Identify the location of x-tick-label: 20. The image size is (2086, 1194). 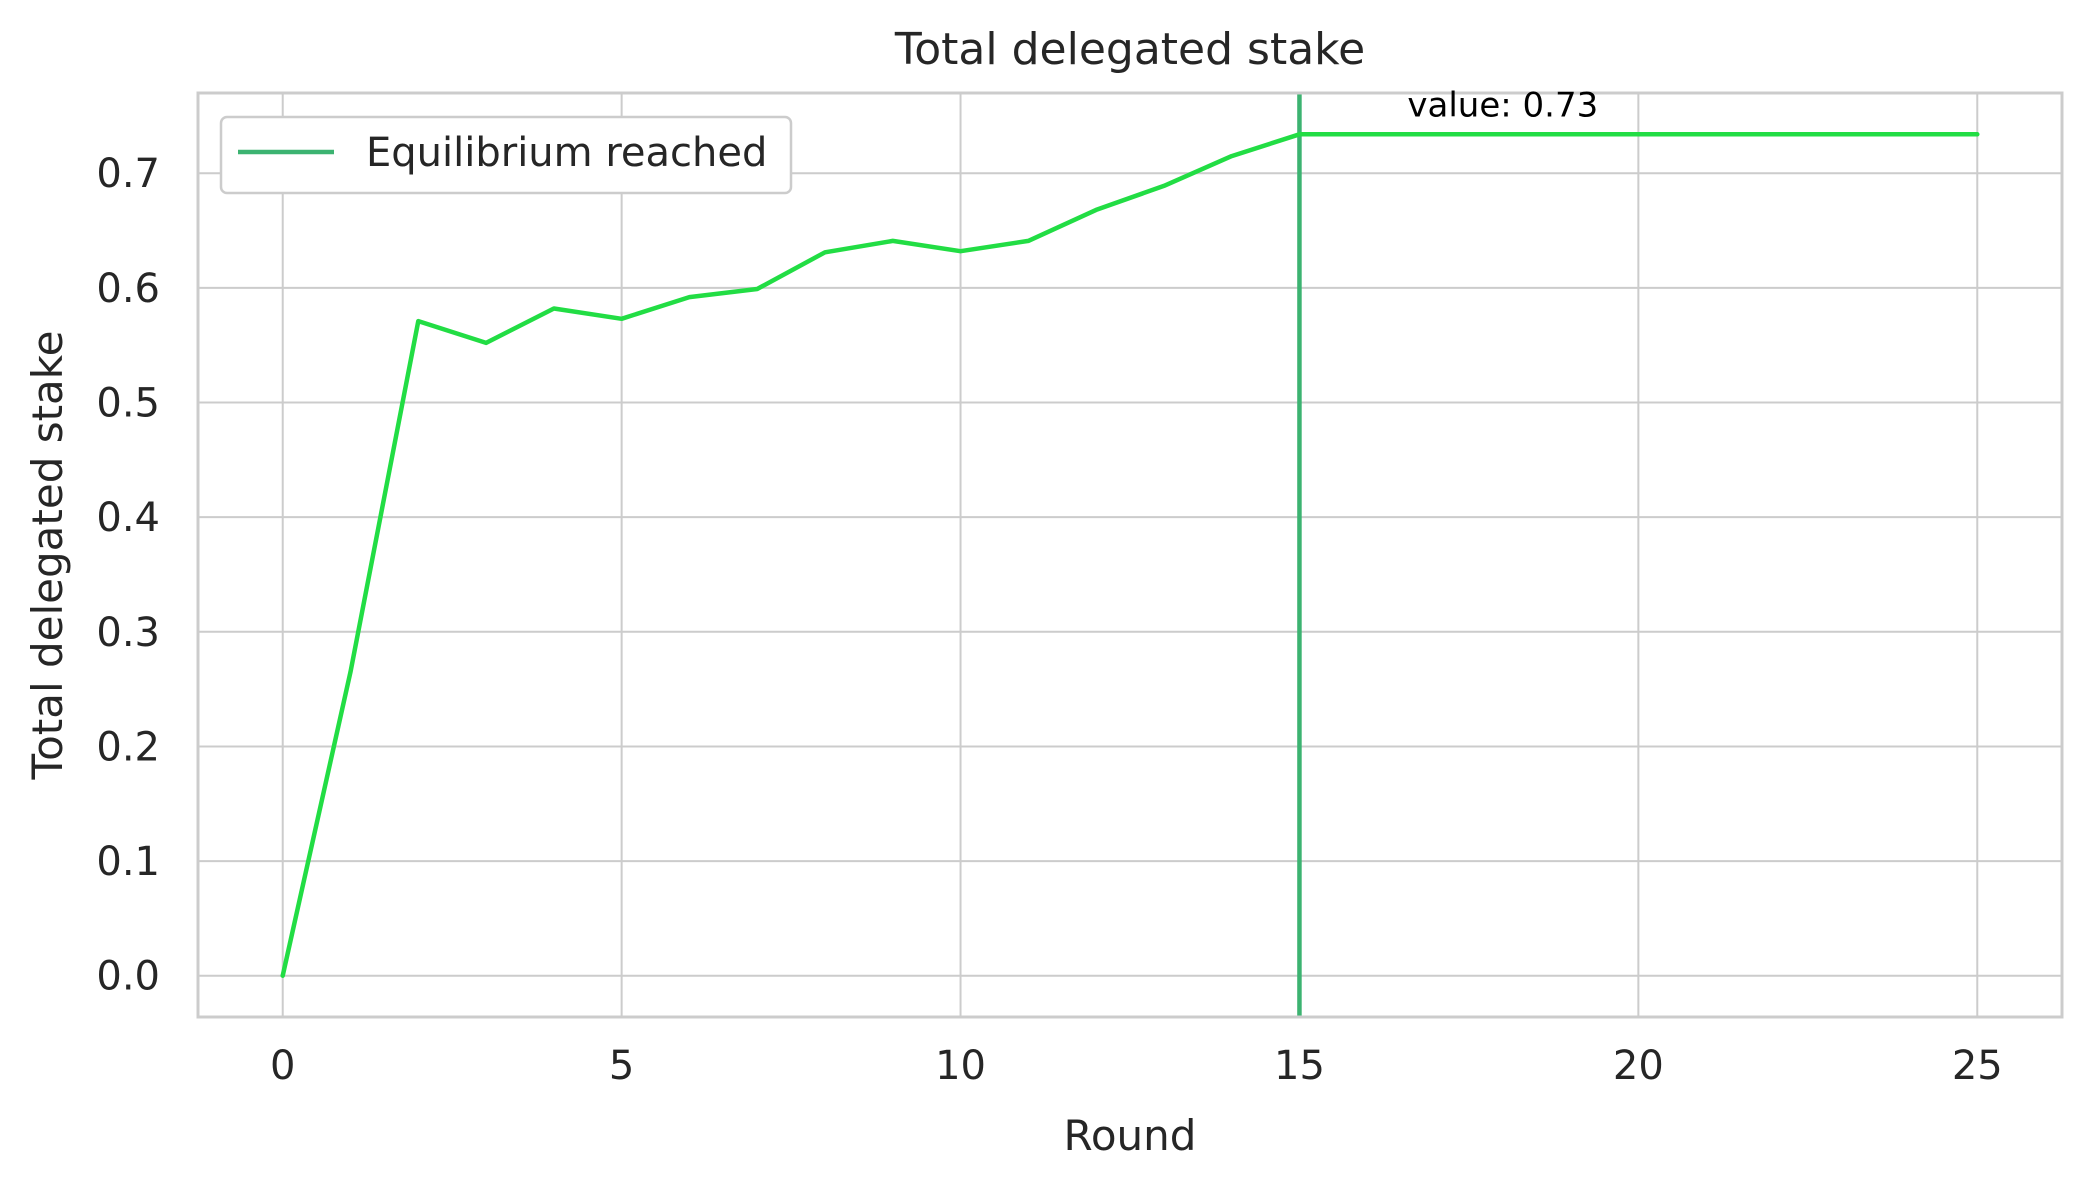
(1638, 1066).